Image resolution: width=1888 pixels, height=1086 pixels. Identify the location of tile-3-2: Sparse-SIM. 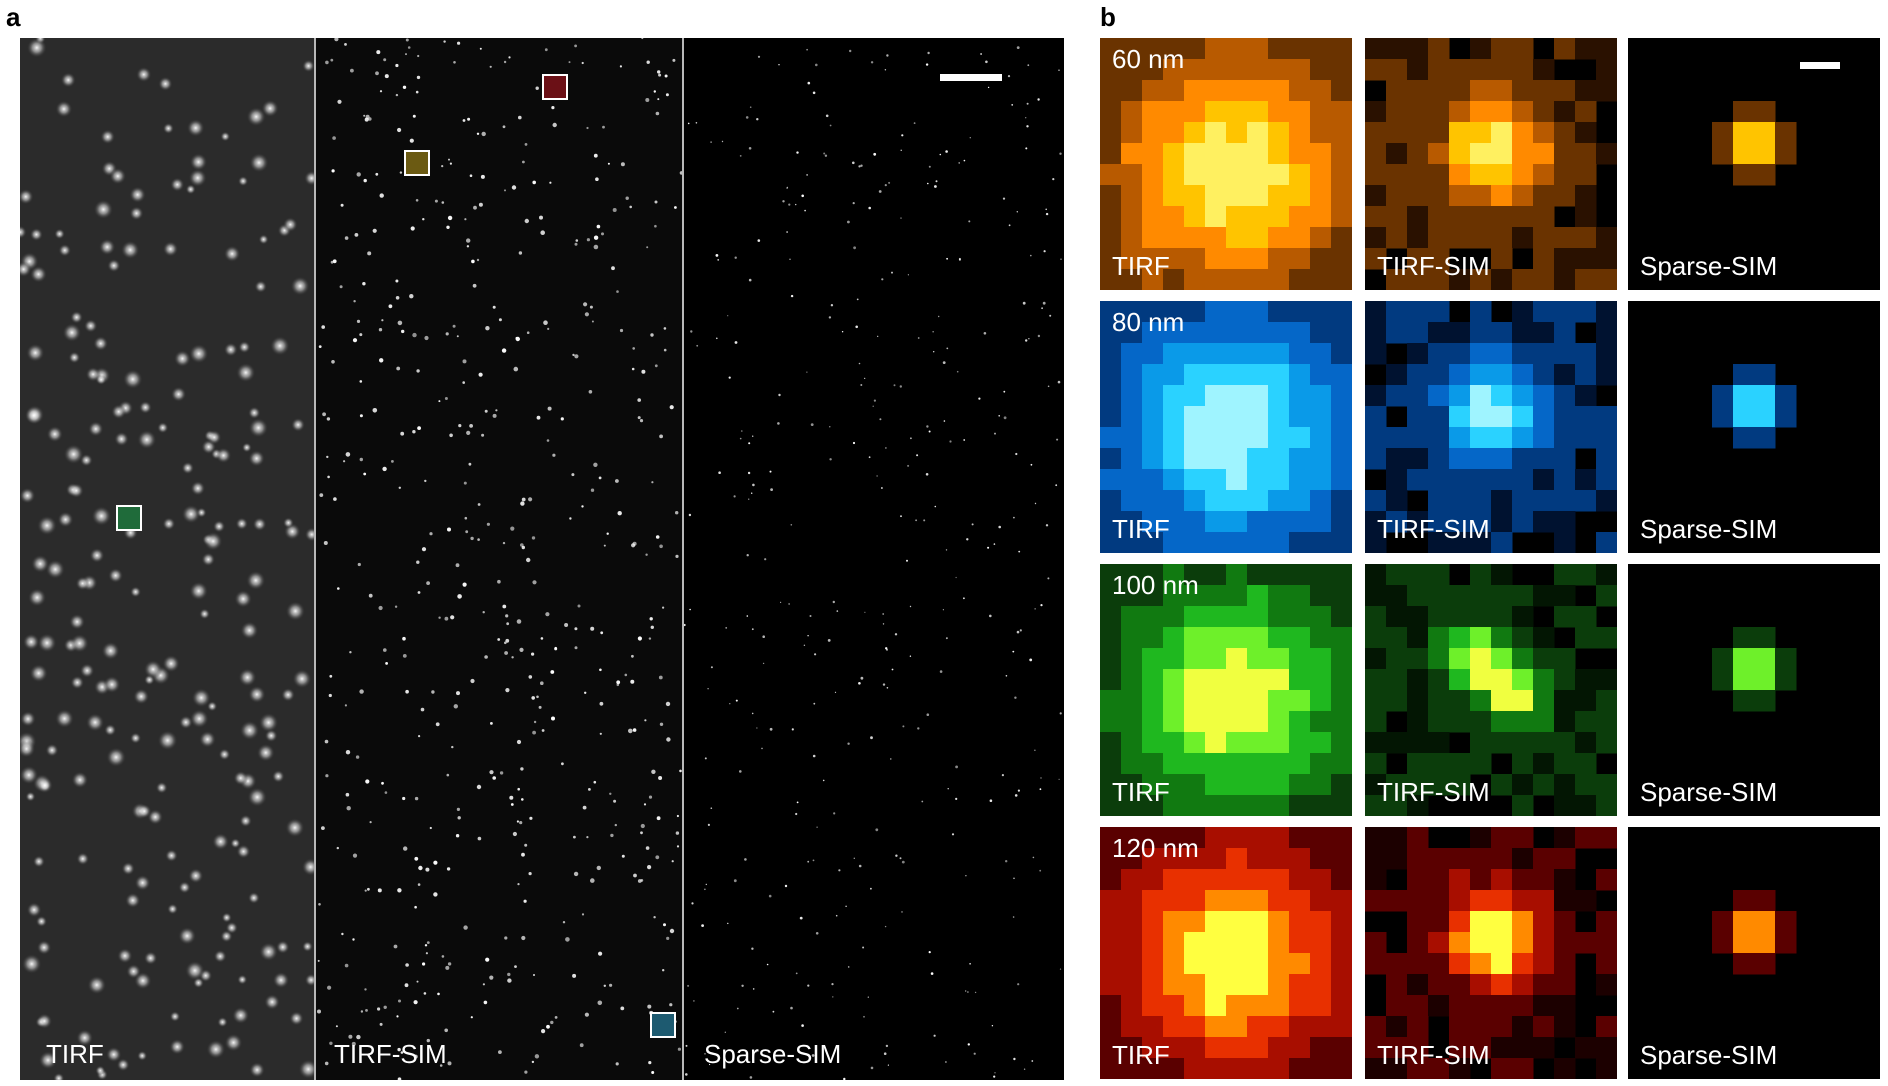
(1754, 953).